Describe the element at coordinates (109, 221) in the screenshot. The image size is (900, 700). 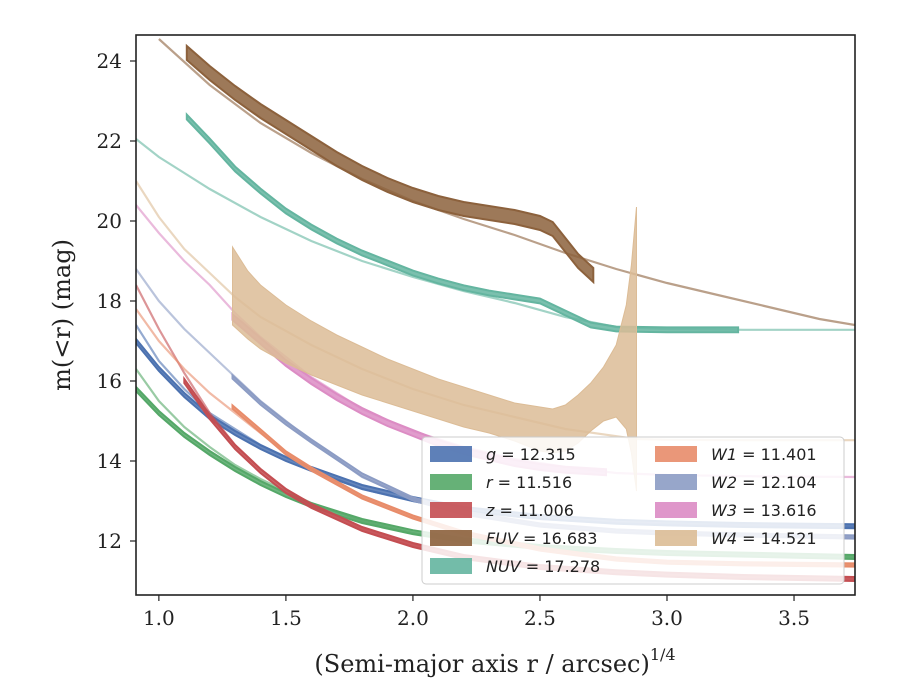
I see `y-tick-label: 20` at that location.